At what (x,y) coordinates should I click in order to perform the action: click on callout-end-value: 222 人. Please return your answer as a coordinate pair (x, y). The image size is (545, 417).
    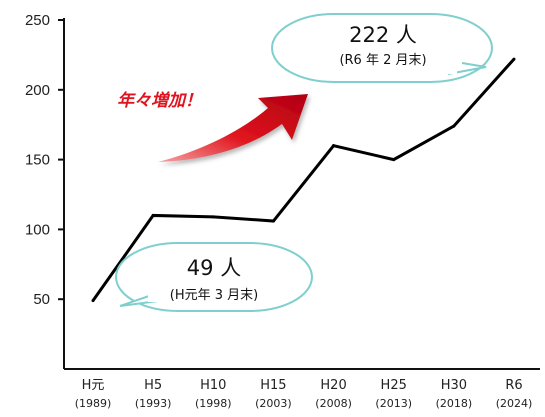
    Looking at the image, I should click on (383, 35).